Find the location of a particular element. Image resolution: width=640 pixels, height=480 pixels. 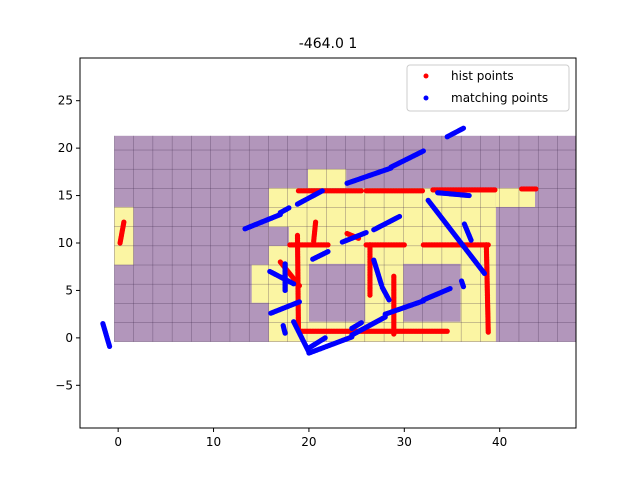

y-tick-label: 20 is located at coordinates (65, 148).